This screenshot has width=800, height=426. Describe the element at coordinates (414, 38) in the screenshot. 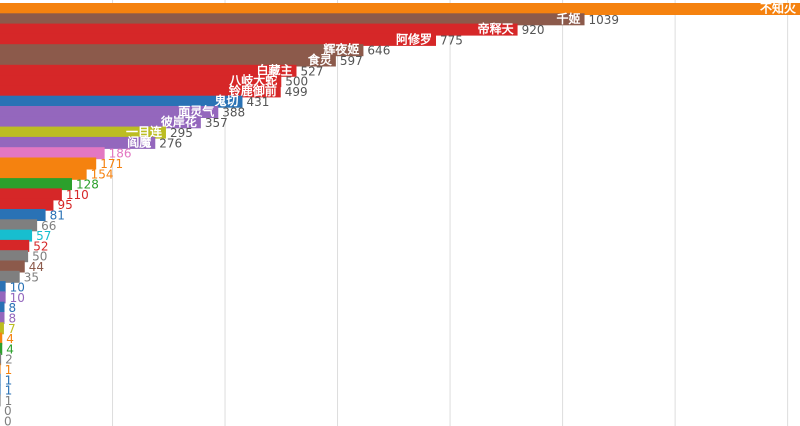

I see `bar-name: 阿修罗` at that location.